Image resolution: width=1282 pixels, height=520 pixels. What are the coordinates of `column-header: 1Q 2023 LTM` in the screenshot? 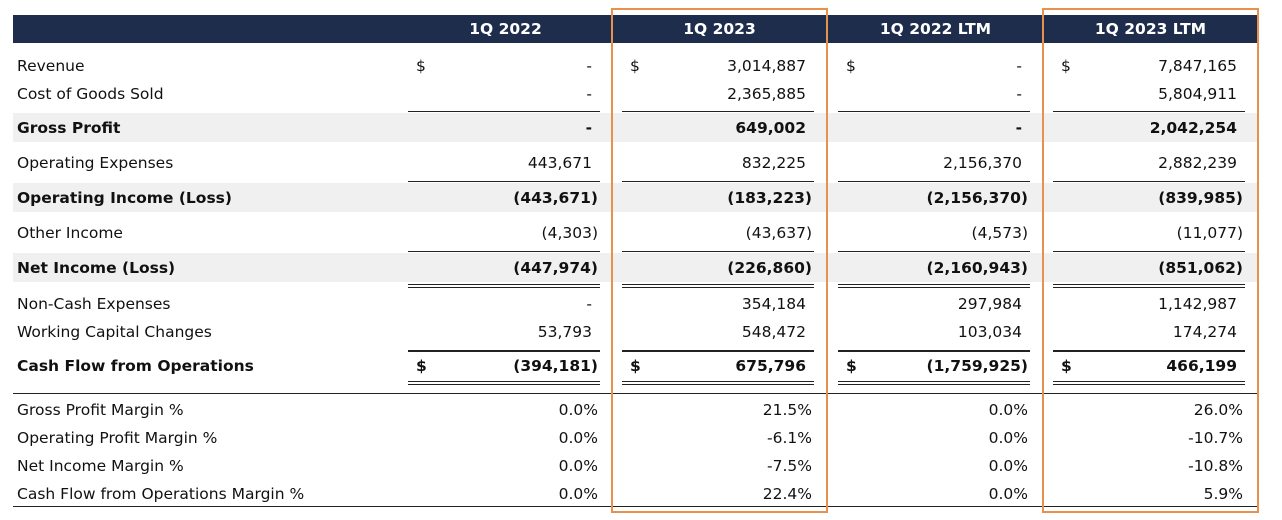 It's located at (1150, 29).